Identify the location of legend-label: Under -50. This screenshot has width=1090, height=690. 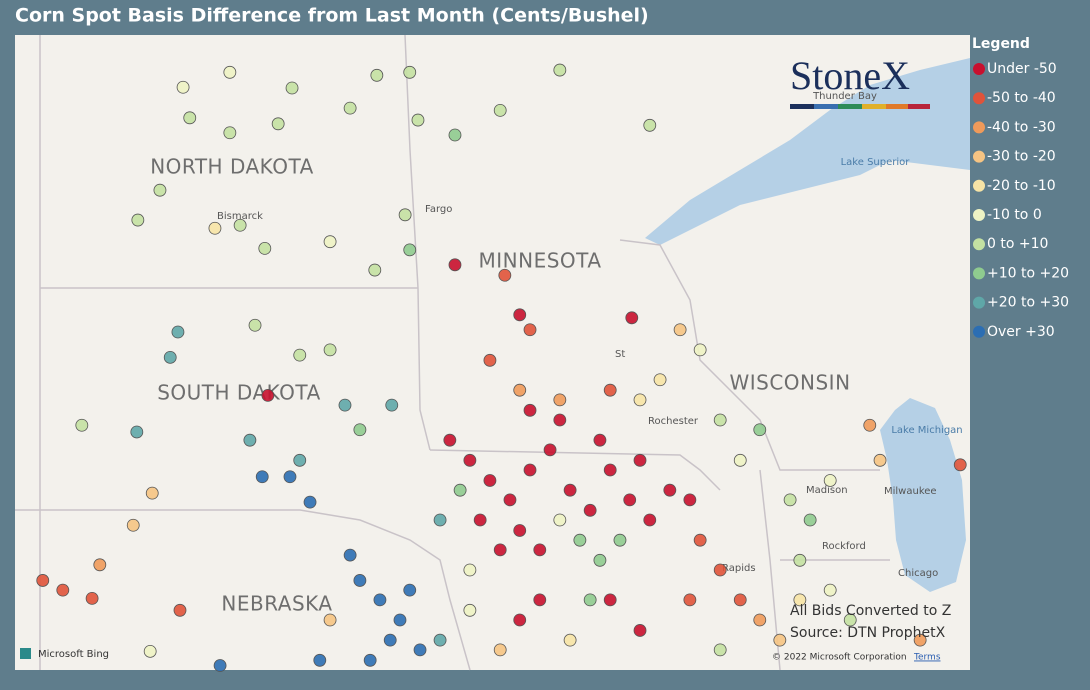
(1022, 69).